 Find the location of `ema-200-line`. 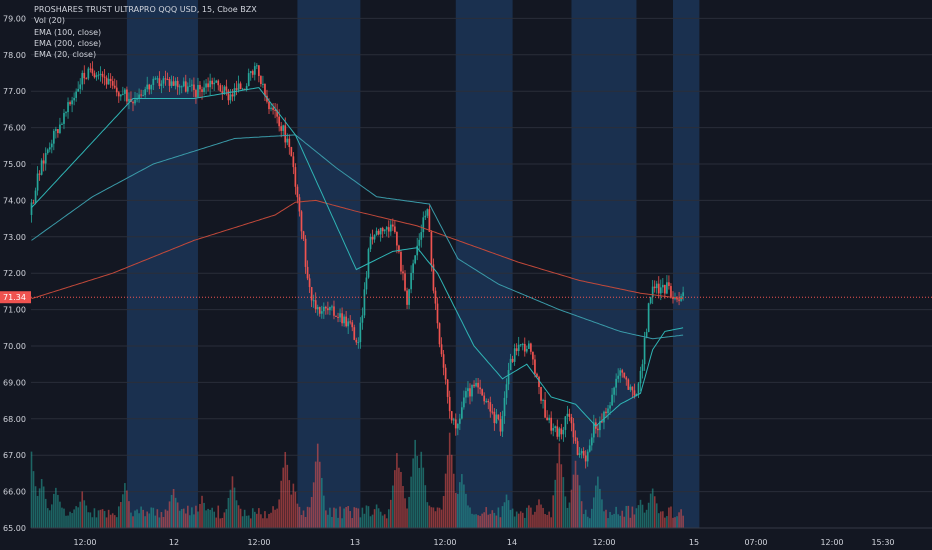

ema-200-line is located at coordinates (357, 249).